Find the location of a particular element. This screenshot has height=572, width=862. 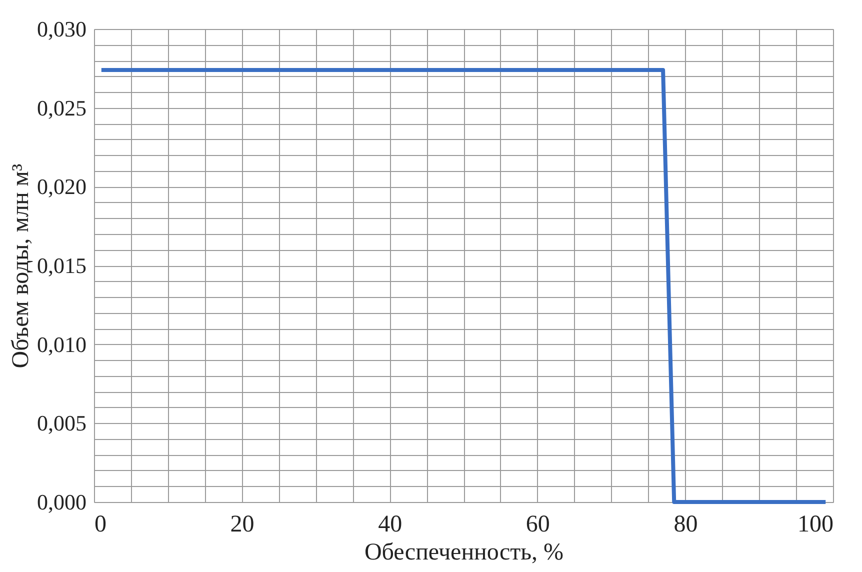

y-tick-label: 0,025 is located at coordinates (61, 107).